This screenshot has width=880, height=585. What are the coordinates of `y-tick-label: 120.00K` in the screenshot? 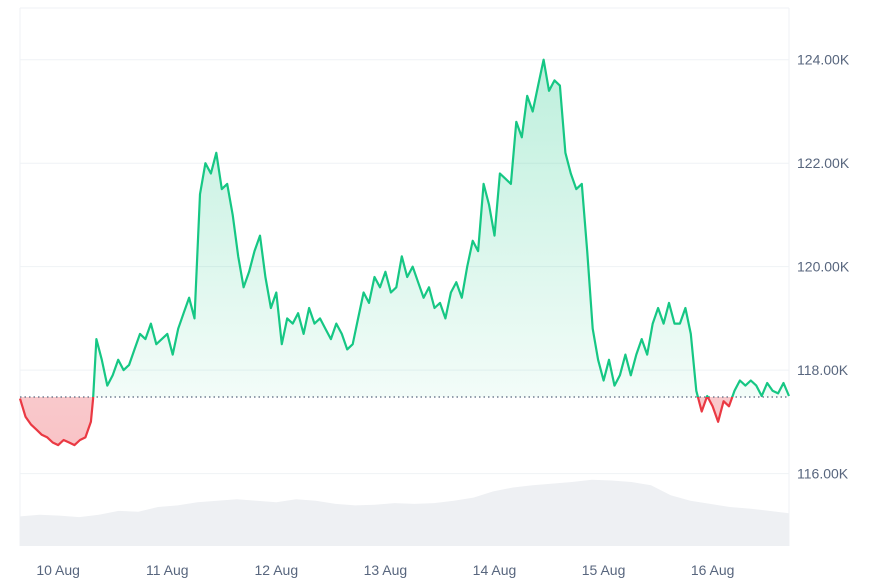 It's located at (823, 267).